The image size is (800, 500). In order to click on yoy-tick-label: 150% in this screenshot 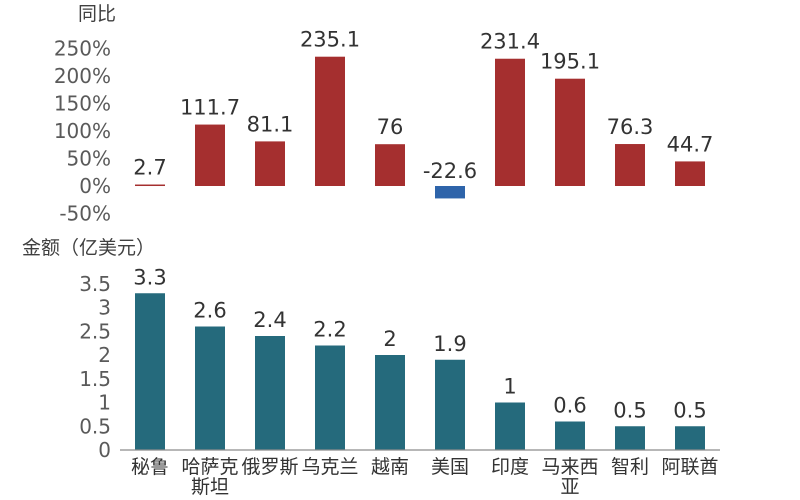, I will do `click(82, 104)`.